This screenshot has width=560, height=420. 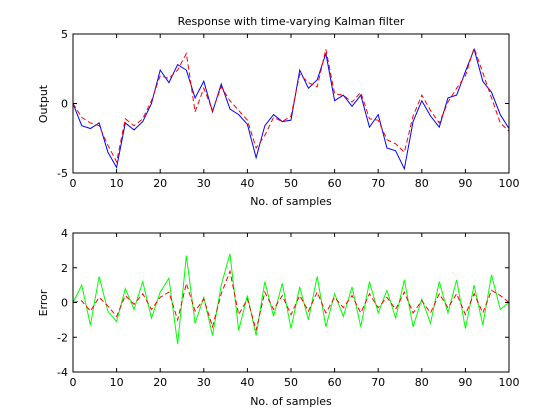 I want to click on y-tick-label: -5, so click(x=62, y=173).